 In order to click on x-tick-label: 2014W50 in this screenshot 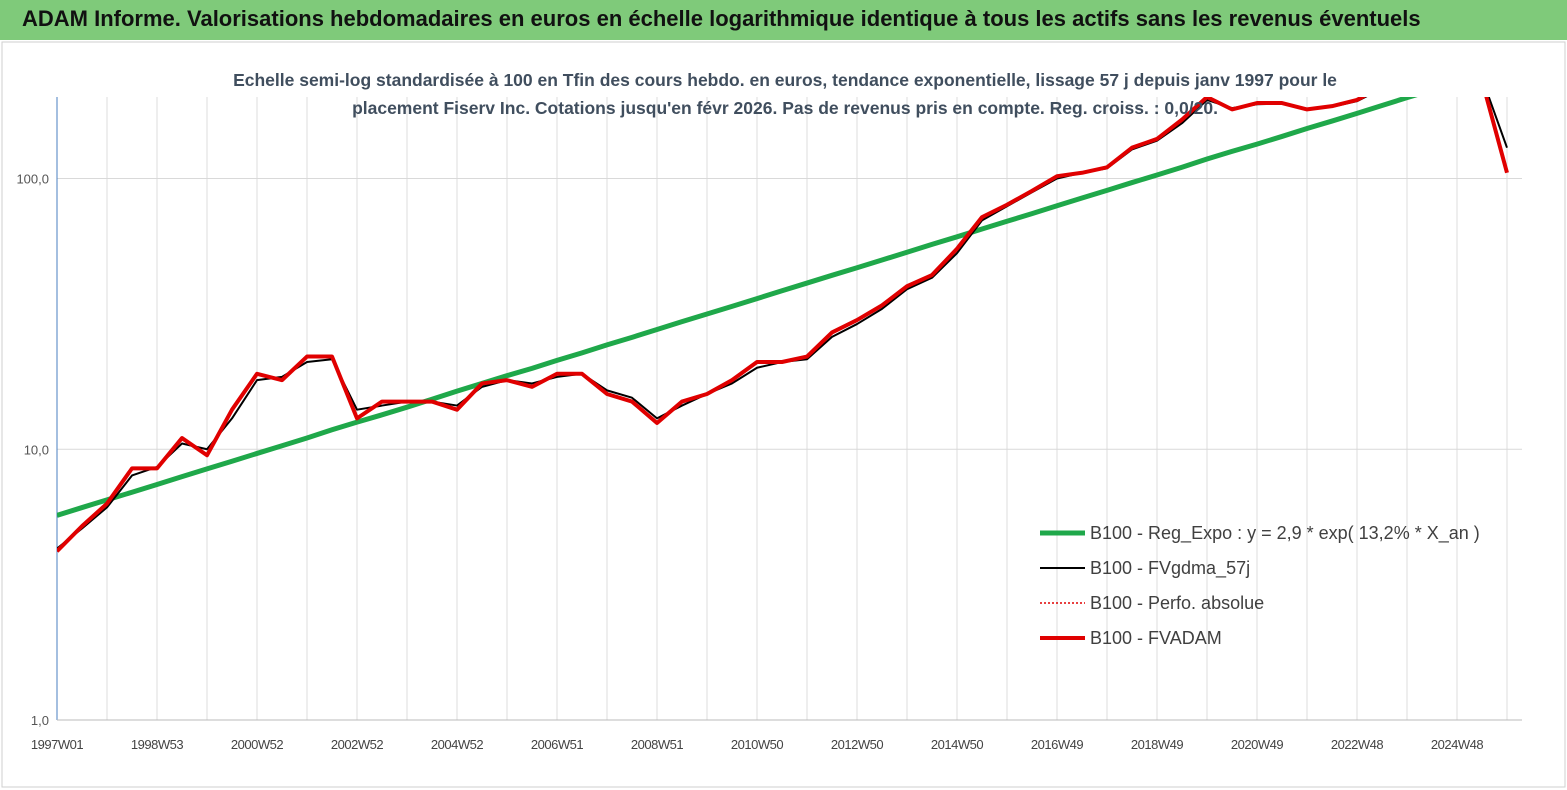, I will do `click(957, 744)`.